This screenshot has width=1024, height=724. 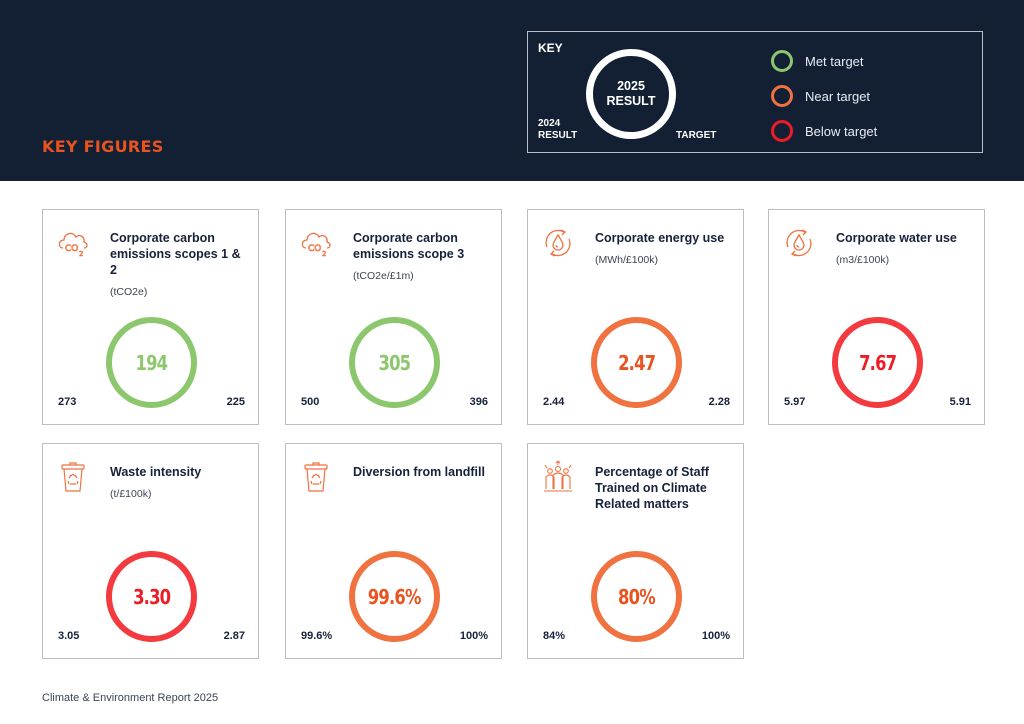 I want to click on result-2025: 305, so click(x=395, y=362).